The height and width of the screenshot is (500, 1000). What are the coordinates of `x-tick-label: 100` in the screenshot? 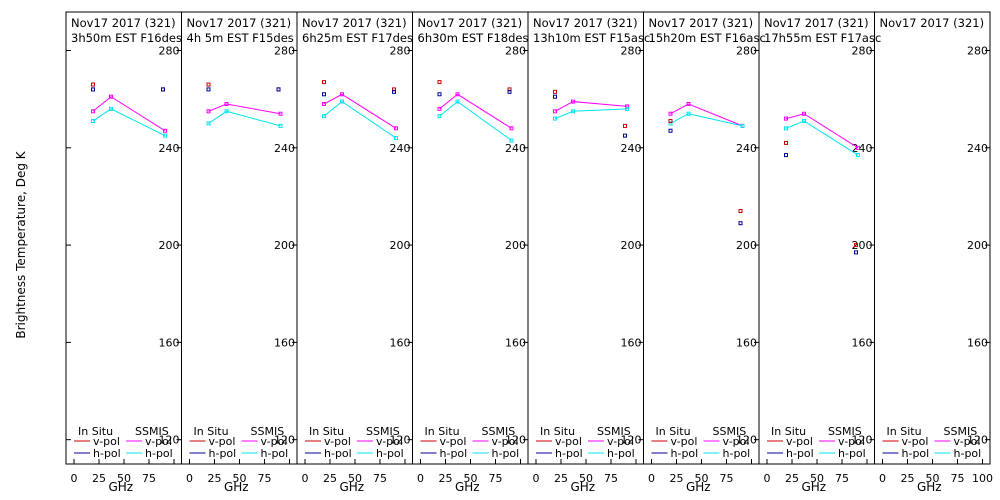 It's located at (982, 478).